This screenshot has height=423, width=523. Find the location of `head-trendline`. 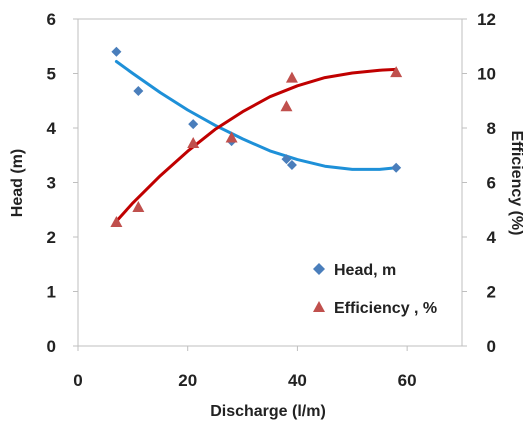

head-trendline is located at coordinates (256, 115).